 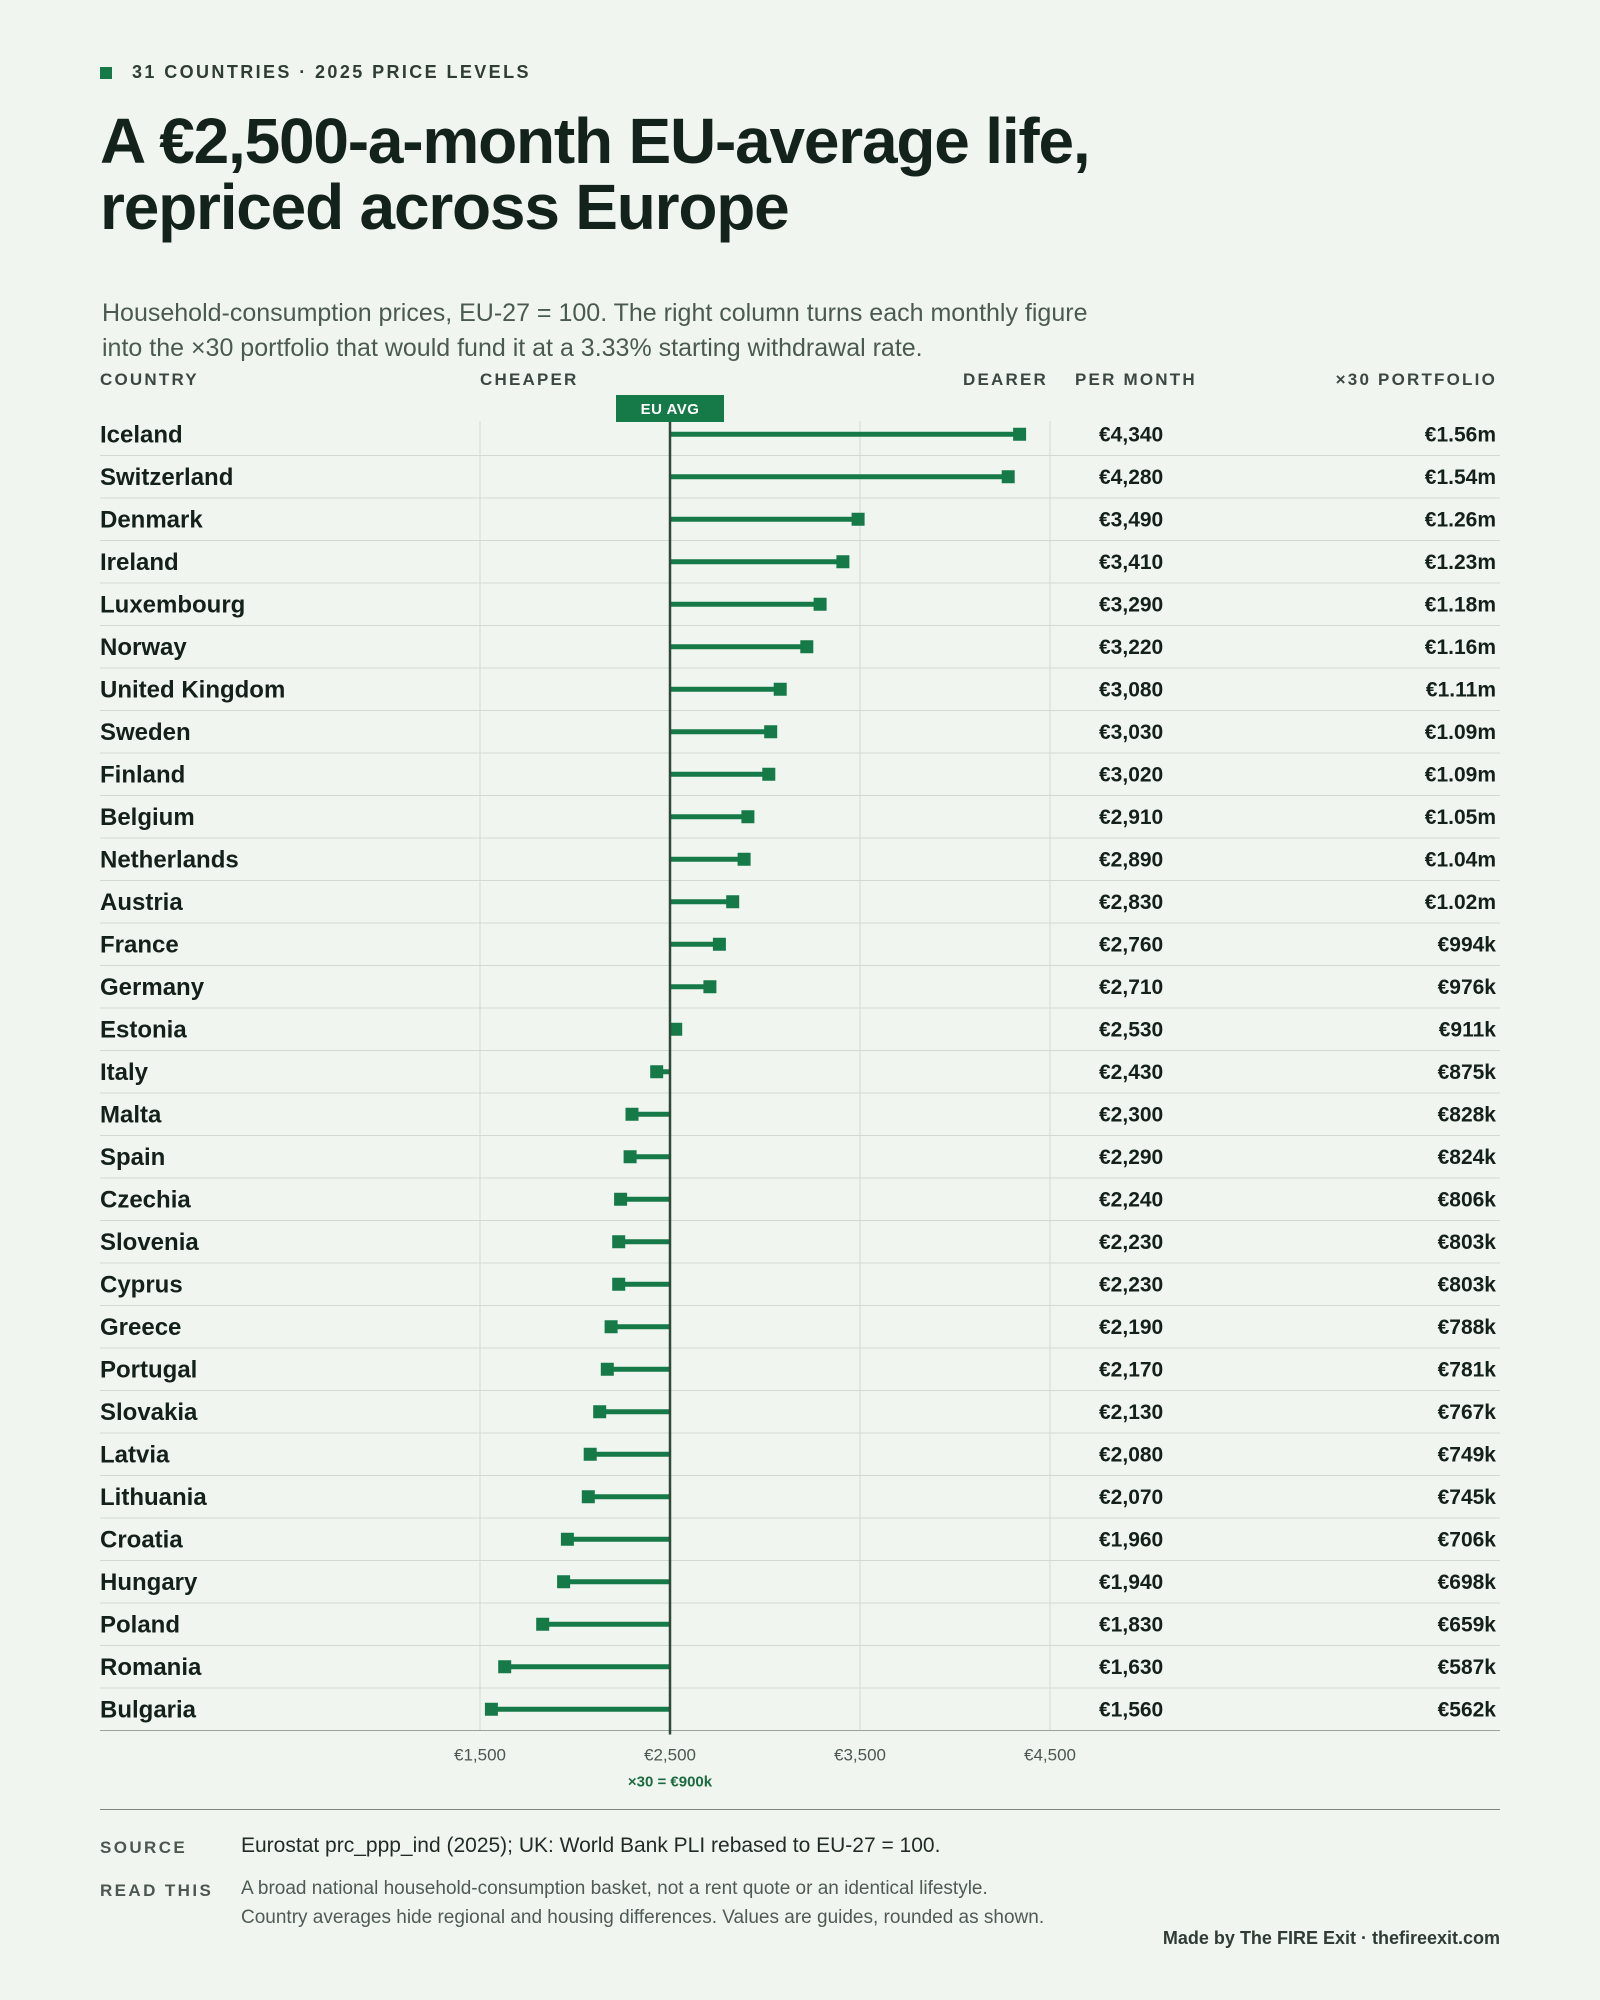 What do you see at coordinates (1131, 1199) in the screenshot?
I see `per-month-value: €2,240` at bounding box center [1131, 1199].